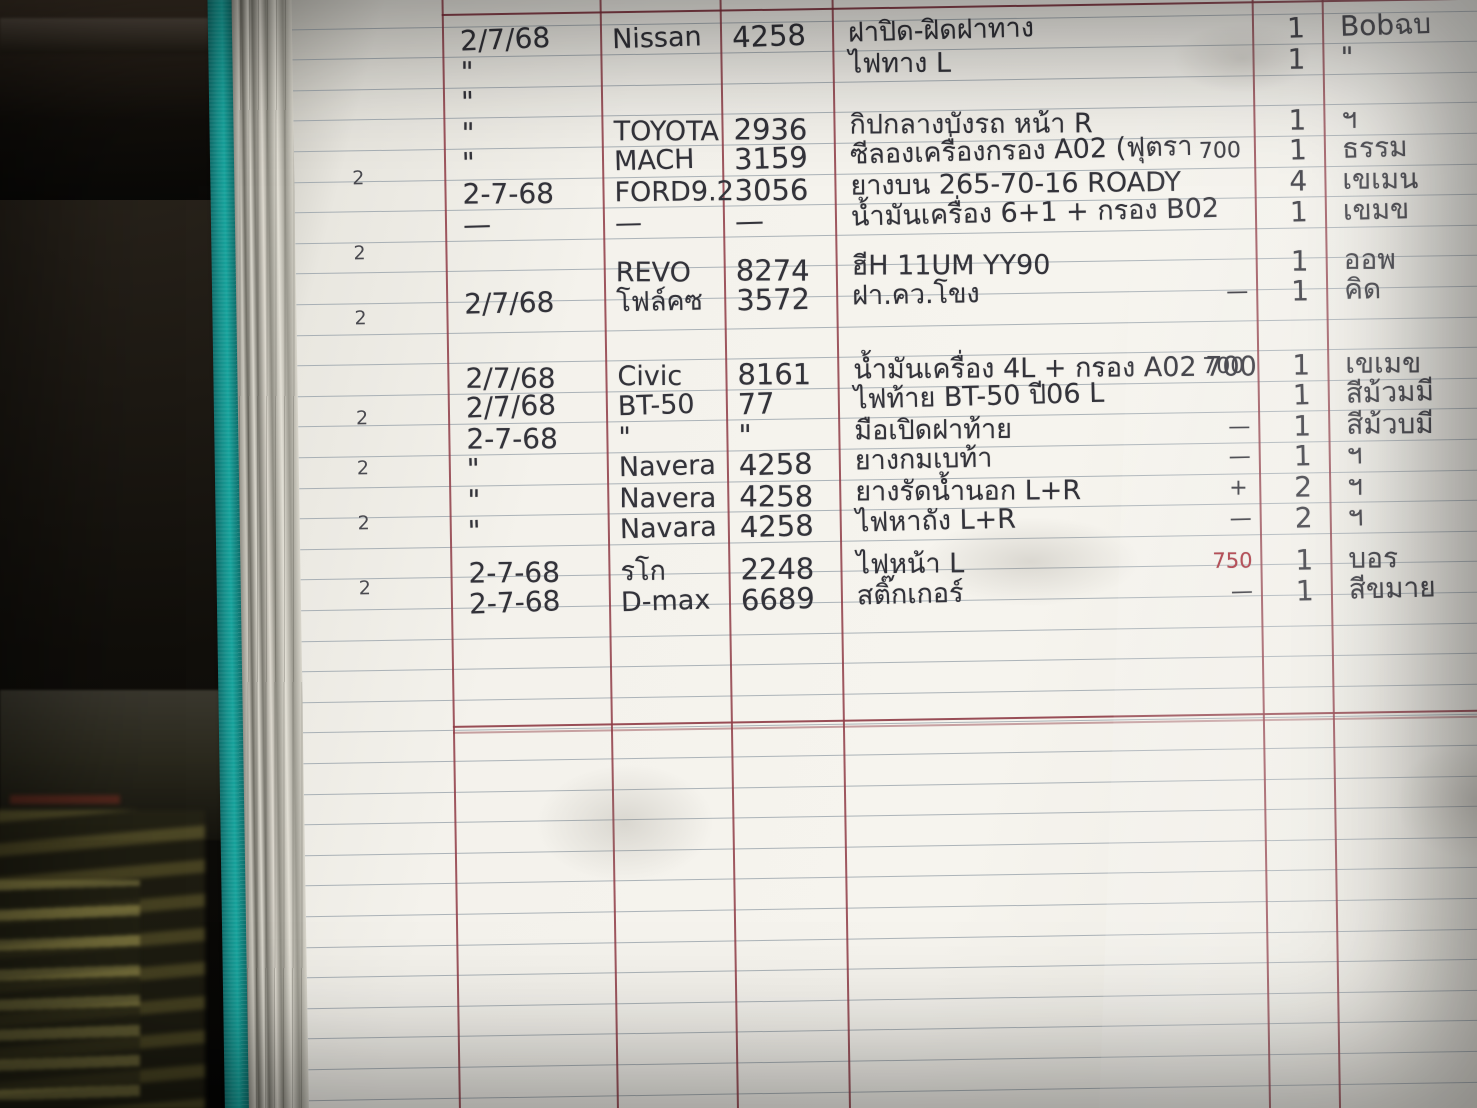 The image size is (1477, 1108). I want to click on handwritten-cell: 4, so click(1298, 181).